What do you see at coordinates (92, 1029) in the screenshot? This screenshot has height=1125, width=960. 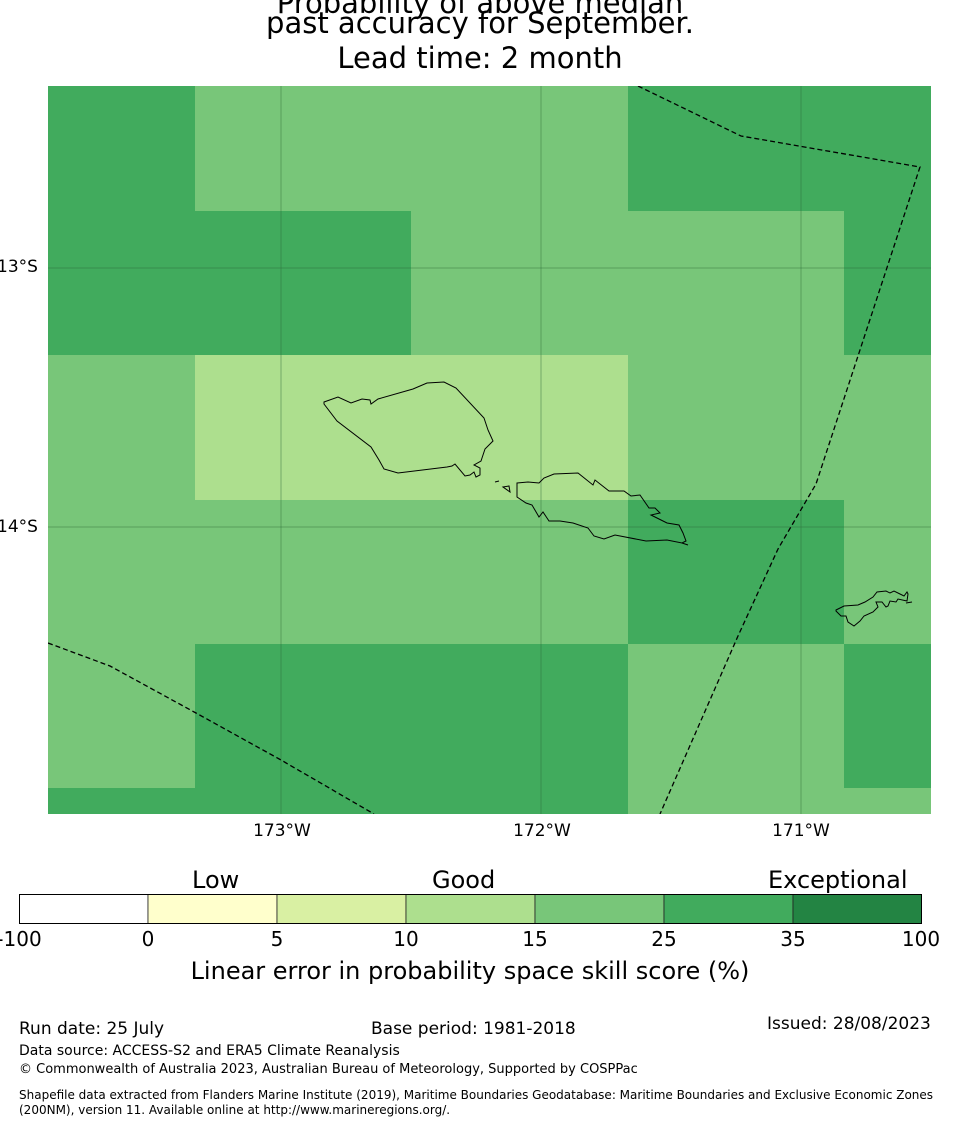 I see `run-date: Run date: 25 July` at bounding box center [92, 1029].